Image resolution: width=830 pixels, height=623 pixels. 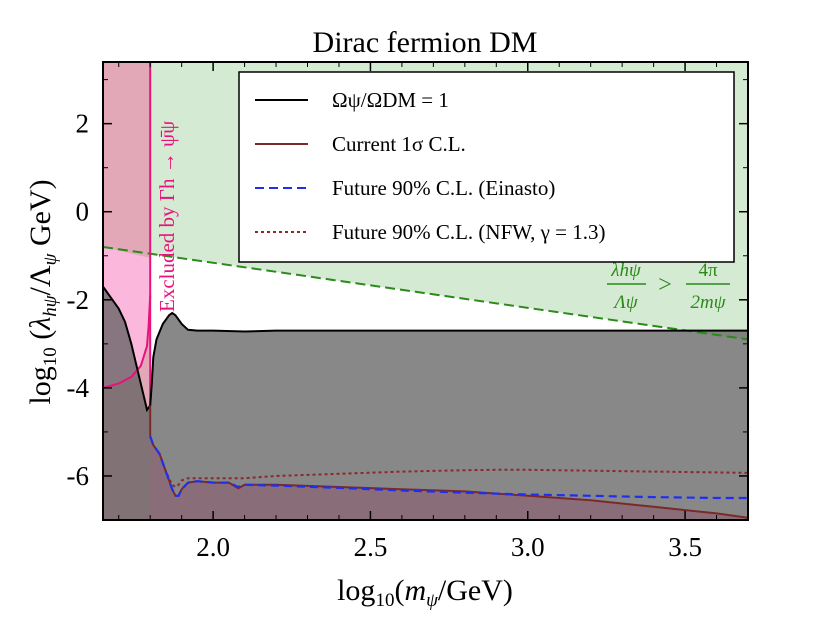 What do you see at coordinates (469, 232) in the screenshot?
I see `legend-label-nfw: Future 90% C.L. (NFW, γ = 1.3)` at bounding box center [469, 232].